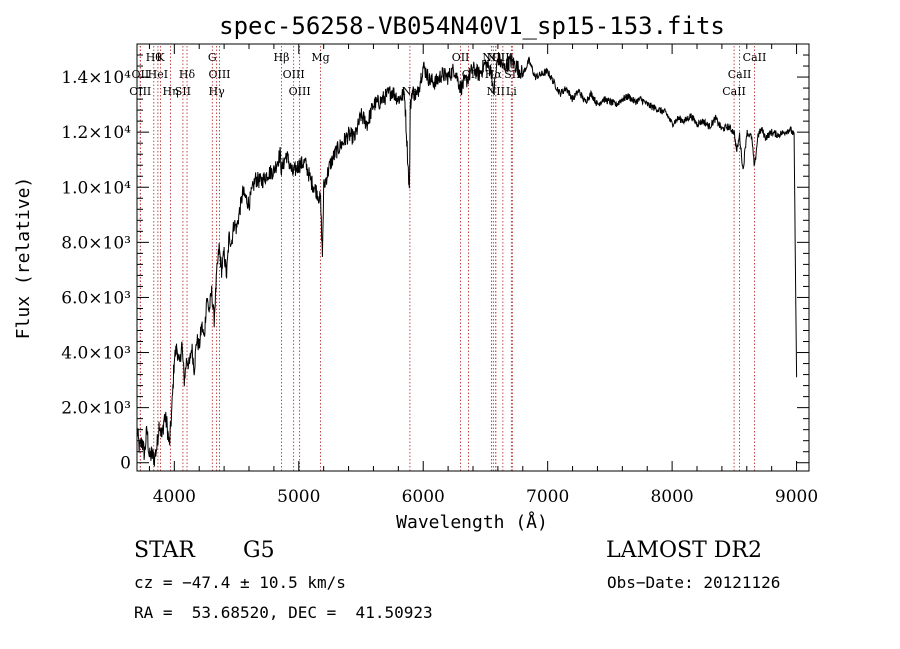 Image resolution: width=900 pixels, height=649 pixels. Describe the element at coordinates (472, 26) in the screenshot. I see `chart-title: spec-56258-VB054N40V1_sp15-153.fits` at that location.